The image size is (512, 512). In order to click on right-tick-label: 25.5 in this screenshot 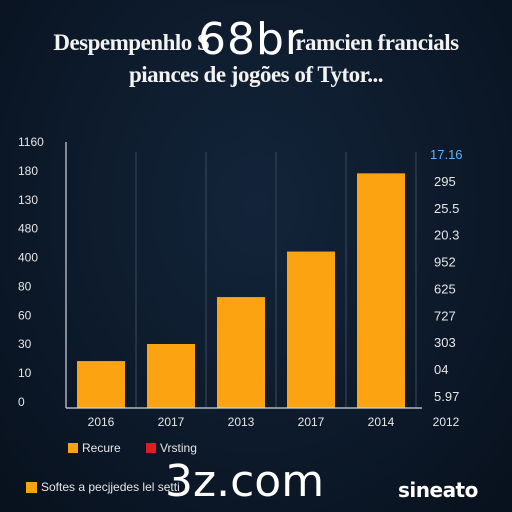, I will do `click(446, 208)`.